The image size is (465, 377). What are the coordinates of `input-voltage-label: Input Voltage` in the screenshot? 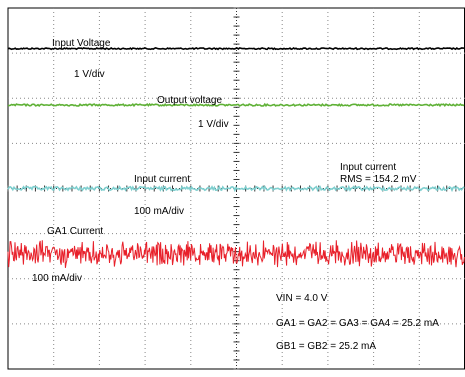 It's located at (81, 43).